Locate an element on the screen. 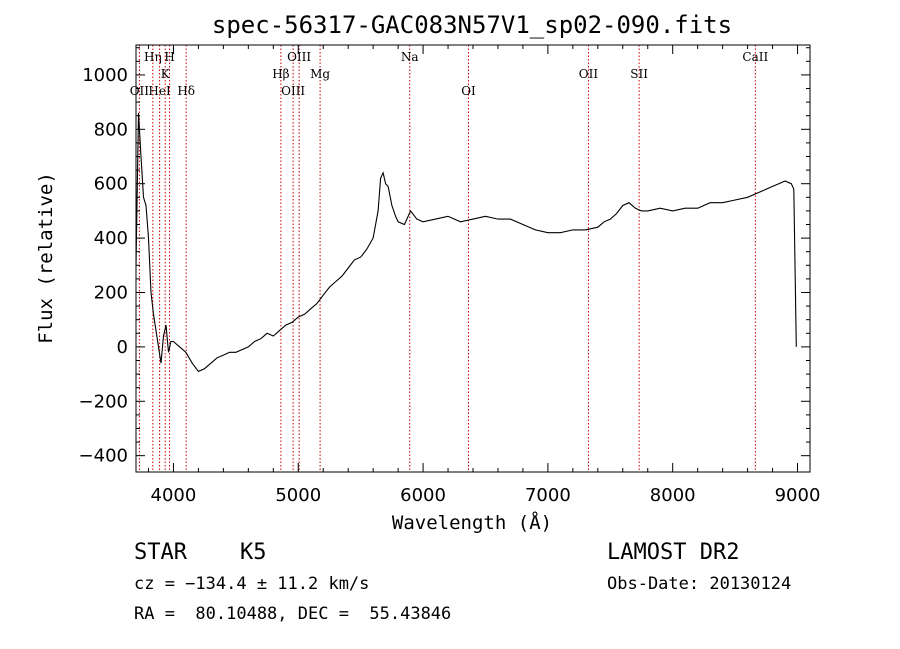 Image resolution: width=900 pixels, height=649 pixels. spectral-line-label: Hβ is located at coordinates (280, 74).